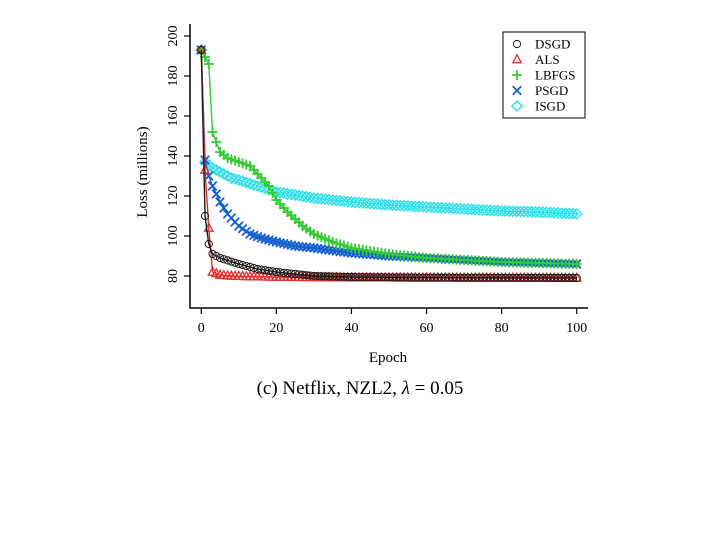  What do you see at coordinates (173, 116) in the screenshot?
I see `y-tick-label: 160` at bounding box center [173, 116].